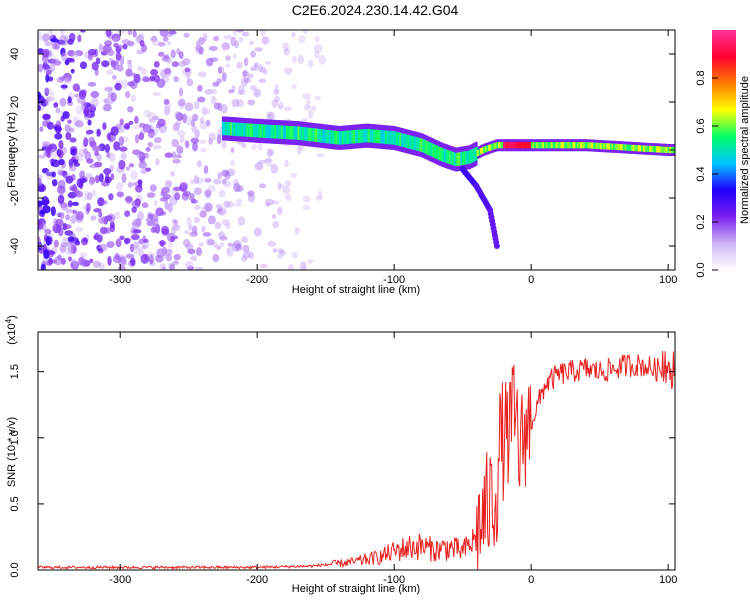  Describe the element at coordinates (15, 54) in the screenshot. I see `spectrogram-ytick-label: 40` at that location.